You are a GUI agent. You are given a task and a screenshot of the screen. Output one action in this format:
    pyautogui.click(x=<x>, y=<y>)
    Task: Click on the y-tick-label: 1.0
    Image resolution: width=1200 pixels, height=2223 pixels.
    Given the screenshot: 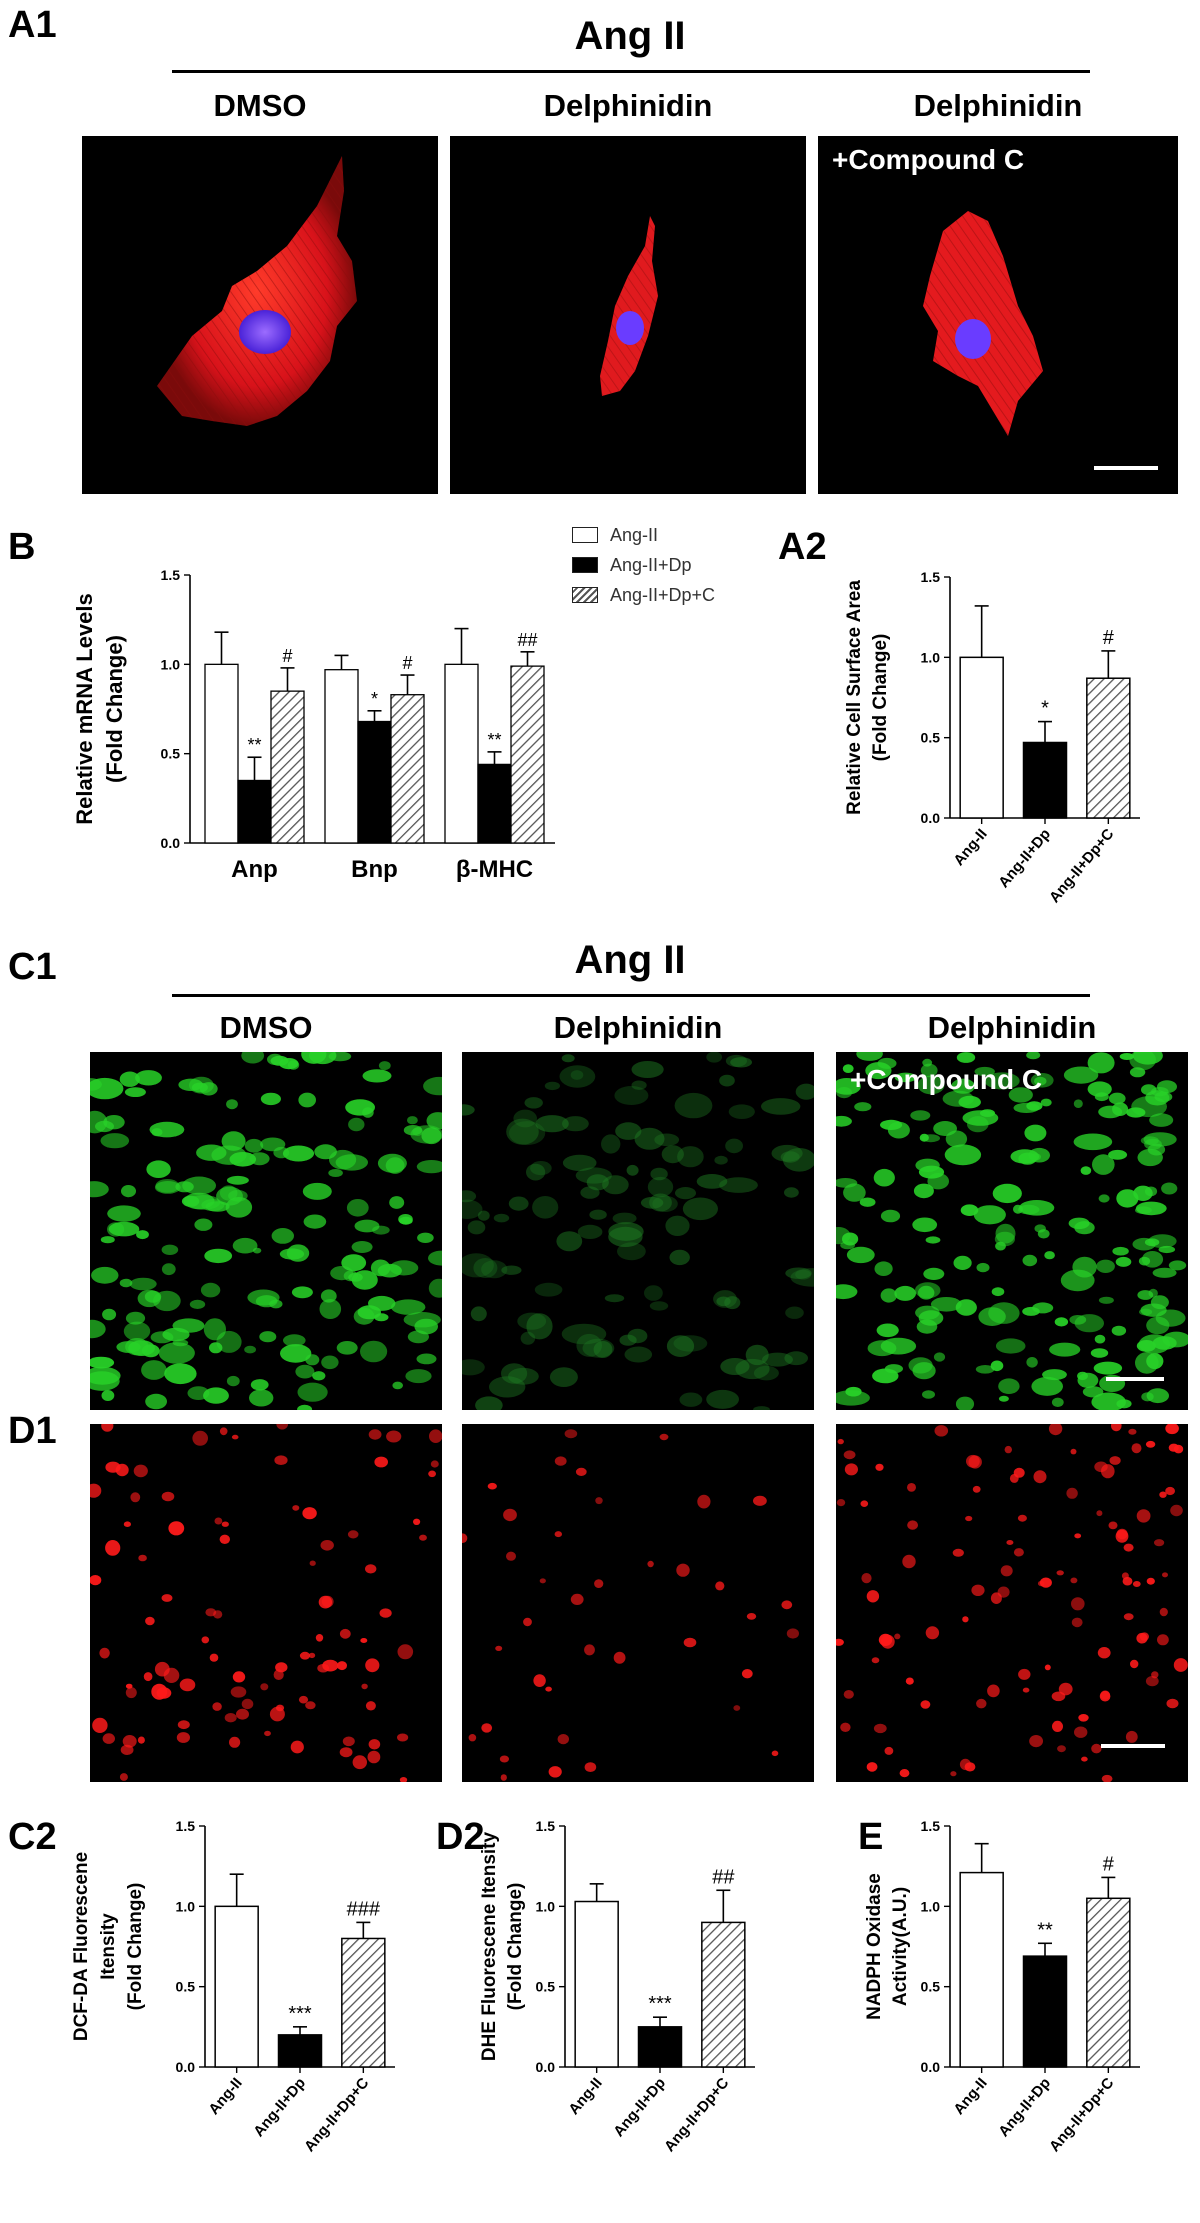 What is the action you would take?
    pyautogui.click(x=931, y=1906)
    